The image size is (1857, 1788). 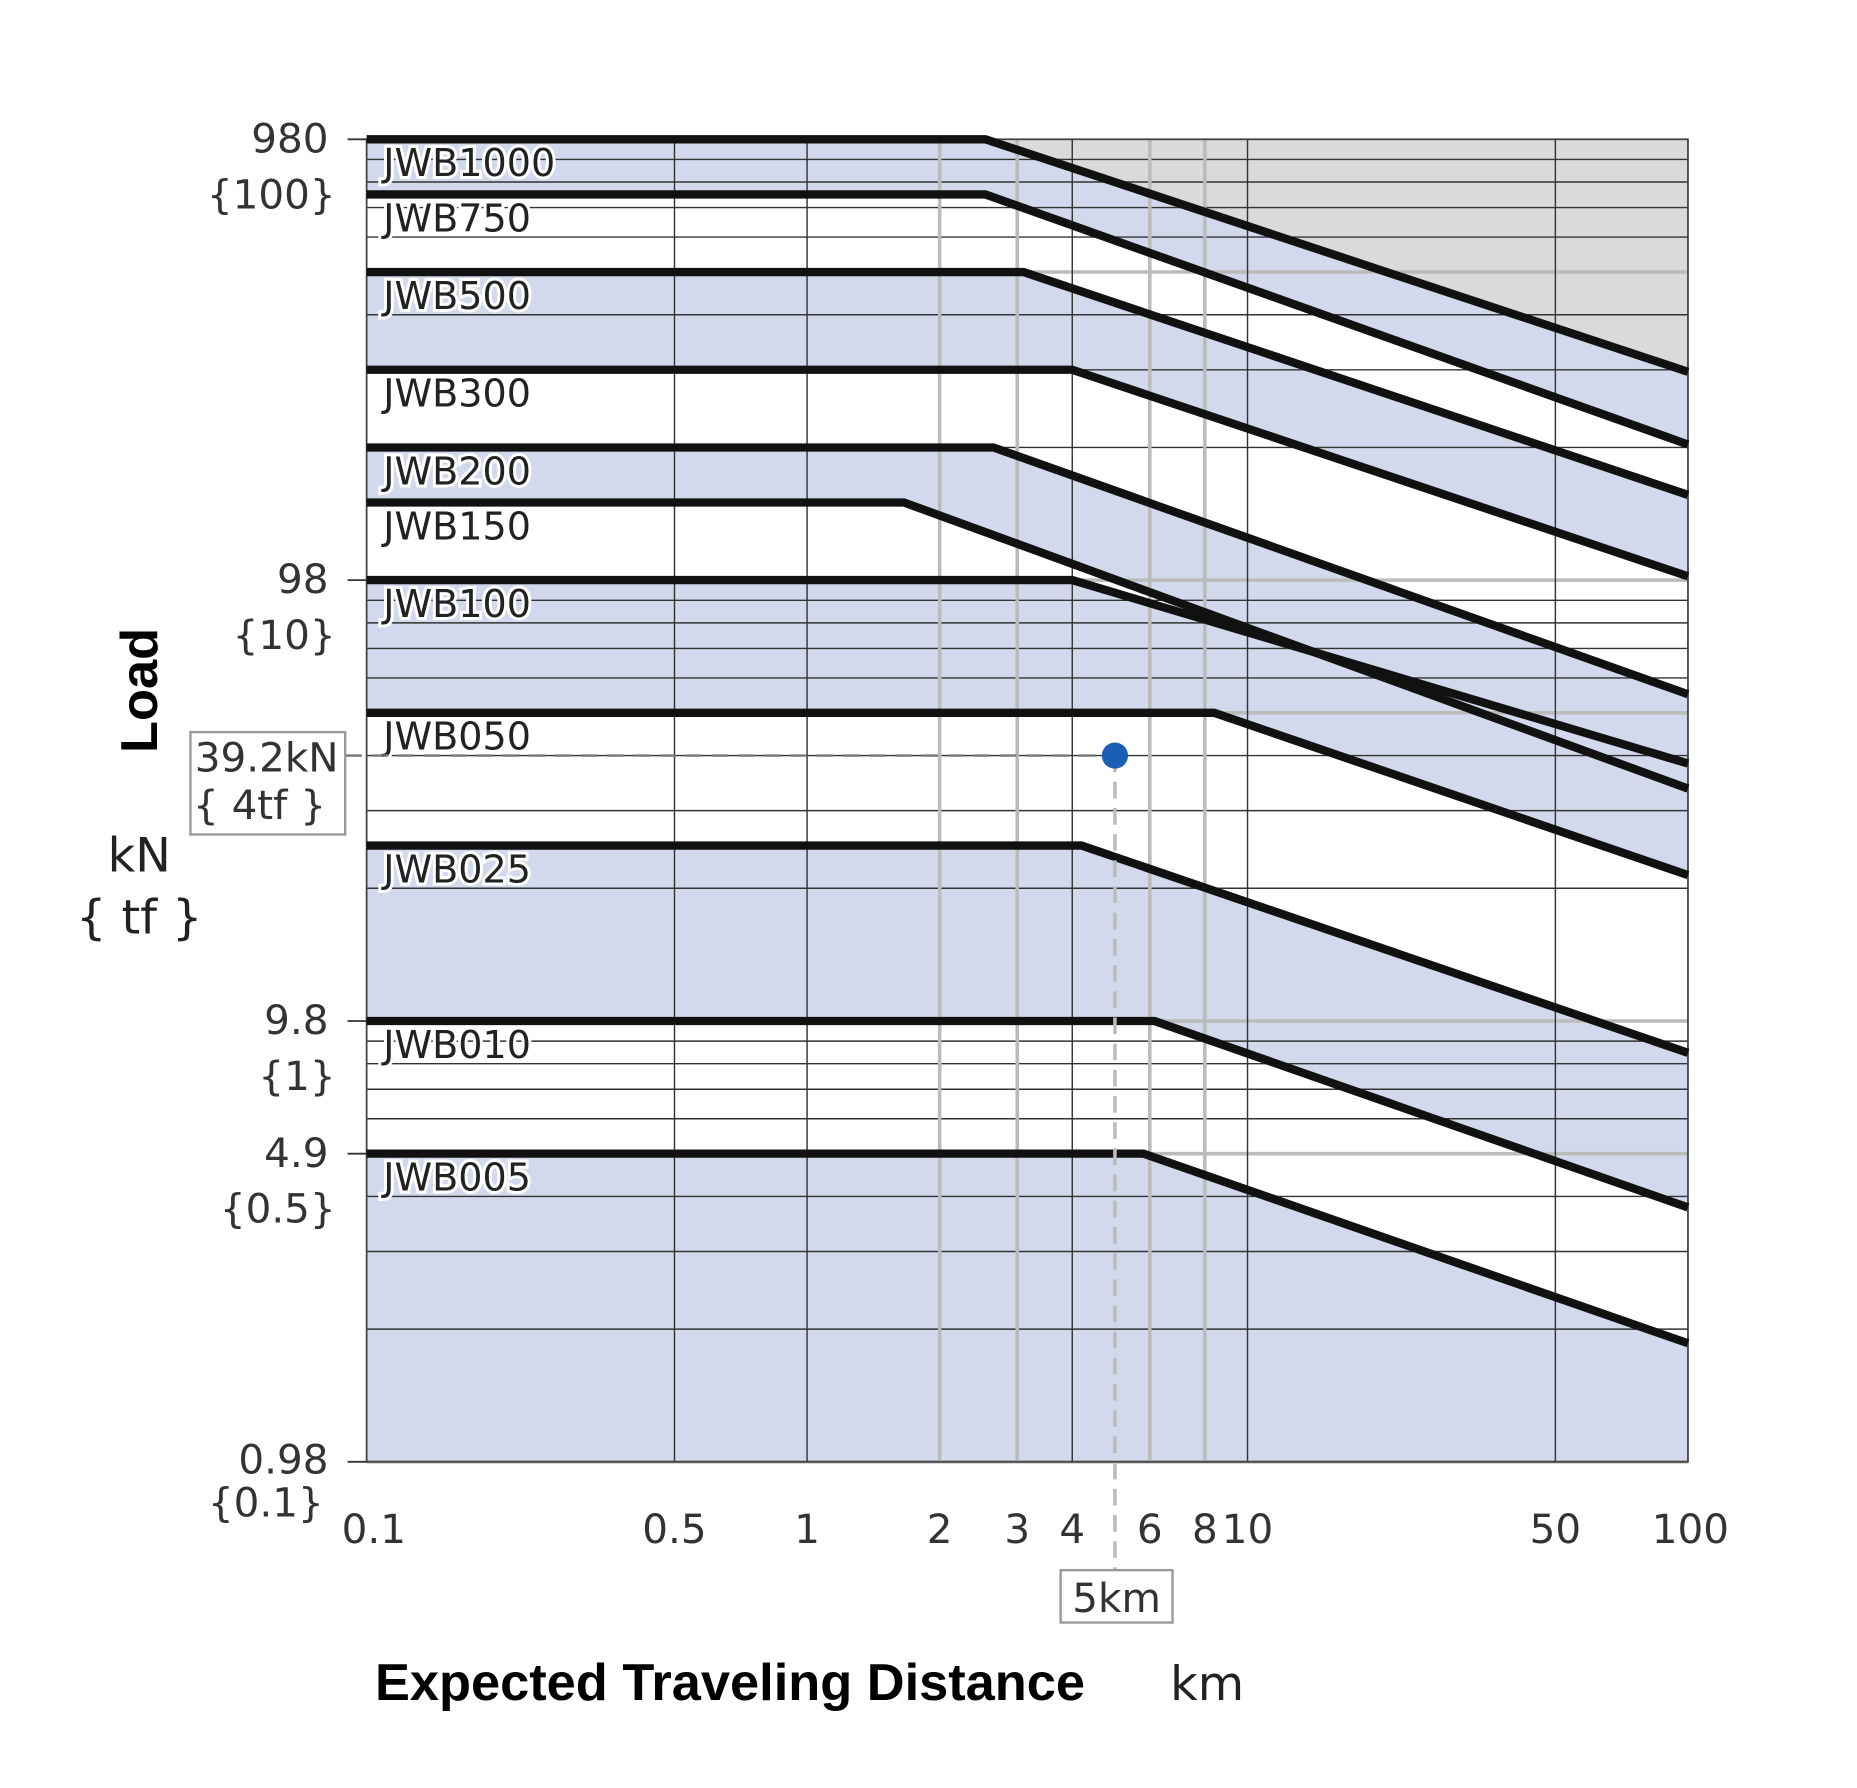 I want to click on x-tick-label: 1, so click(x=807, y=1529).